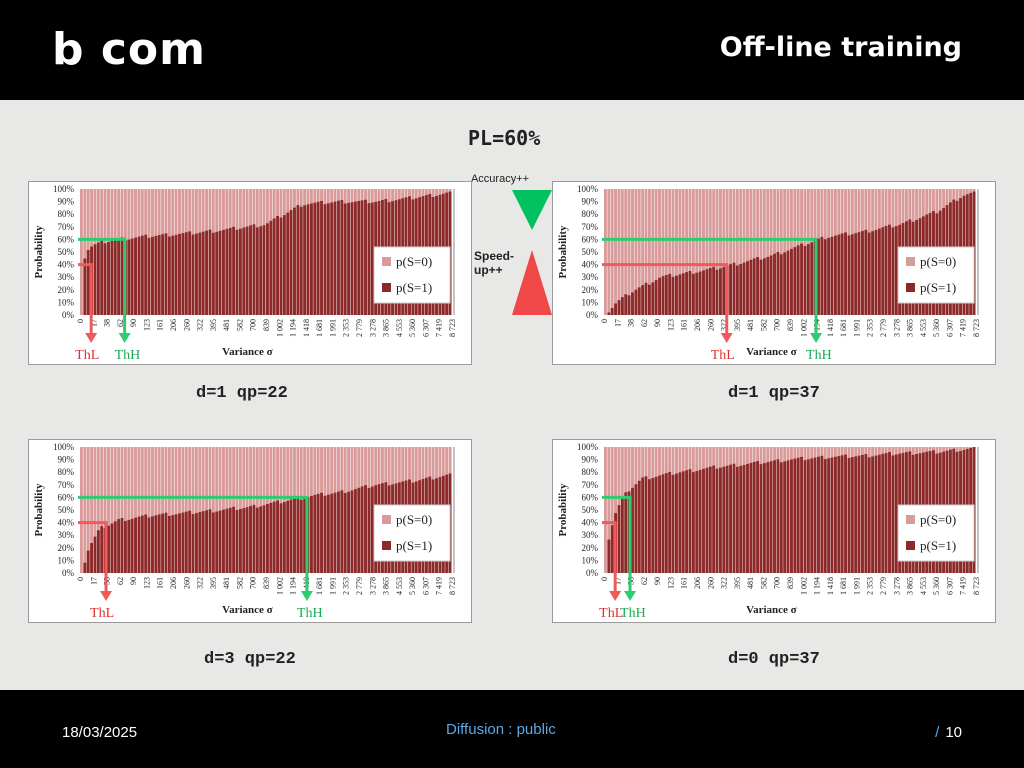  Describe the element at coordinates (412, 586) in the screenshot. I see `x-tick-label: 5 360` at that location.